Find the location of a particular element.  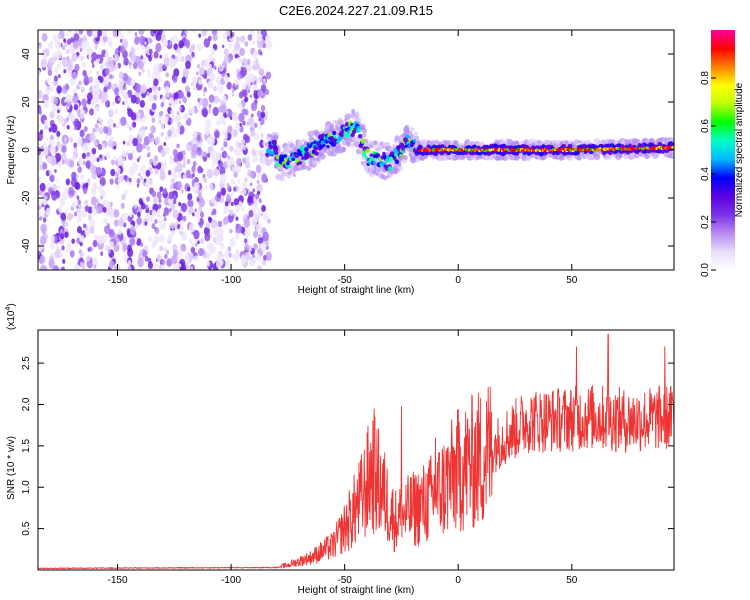

colorbar-tick-label: 0.6 is located at coordinates (705, 126).